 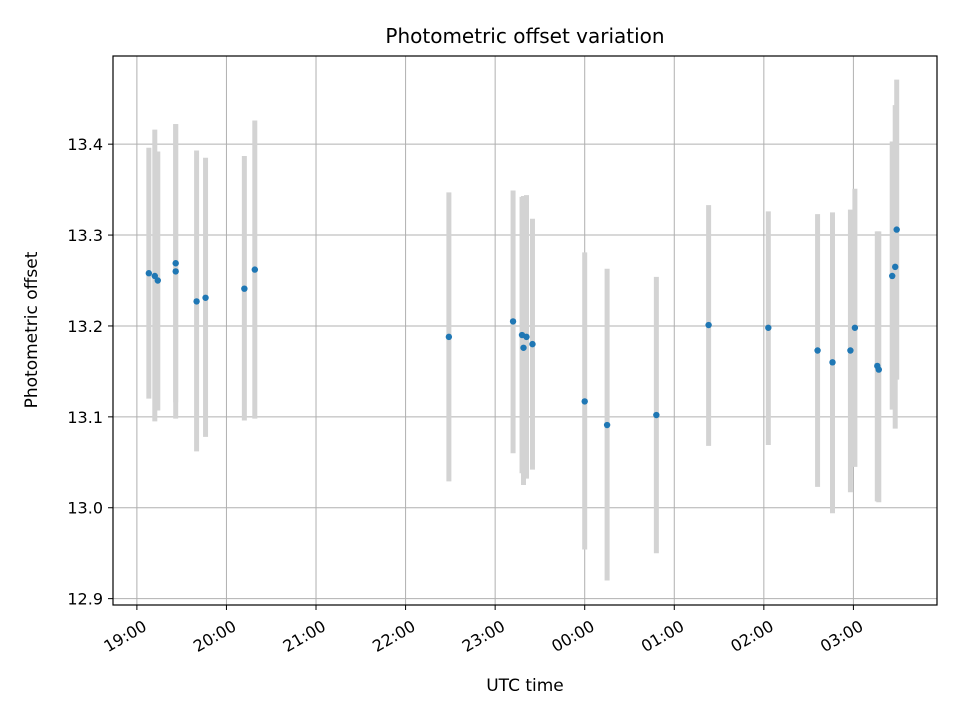 I want to click on y-axis-label: Photometric offset, so click(x=32, y=329).